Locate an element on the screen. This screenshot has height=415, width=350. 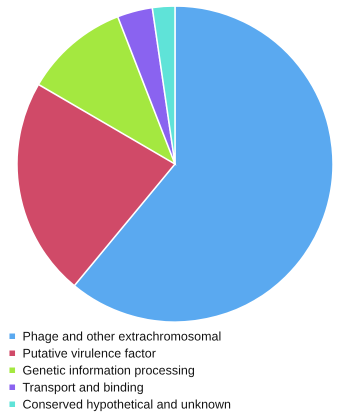
legend-label: Transport and binding is located at coordinates (83, 387).